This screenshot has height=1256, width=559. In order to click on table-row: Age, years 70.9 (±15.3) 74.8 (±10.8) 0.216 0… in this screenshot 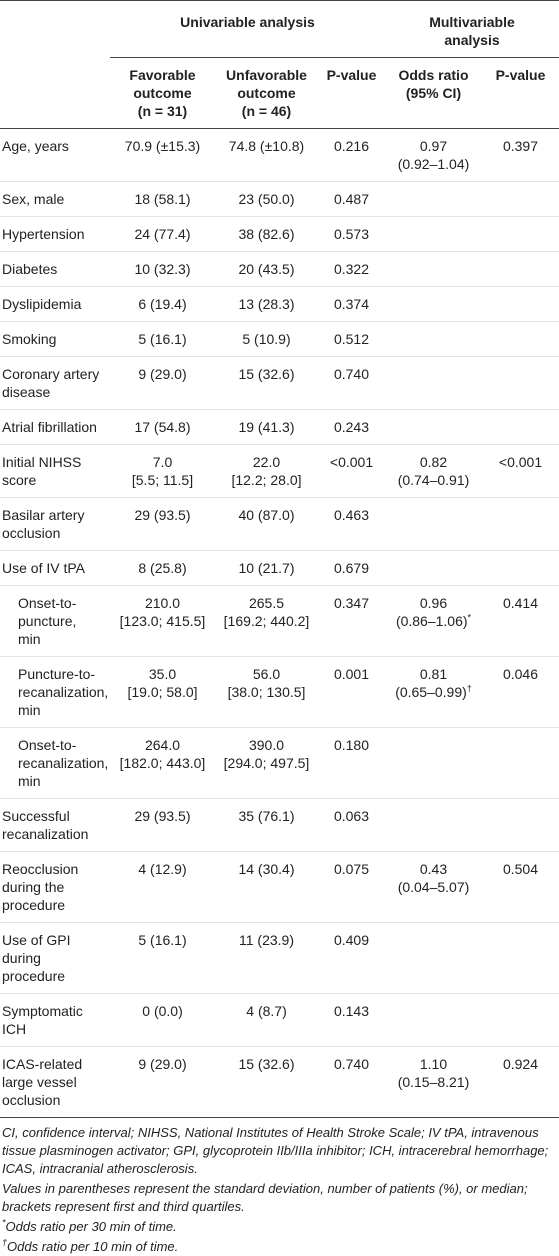, I will do `click(279, 155)`.